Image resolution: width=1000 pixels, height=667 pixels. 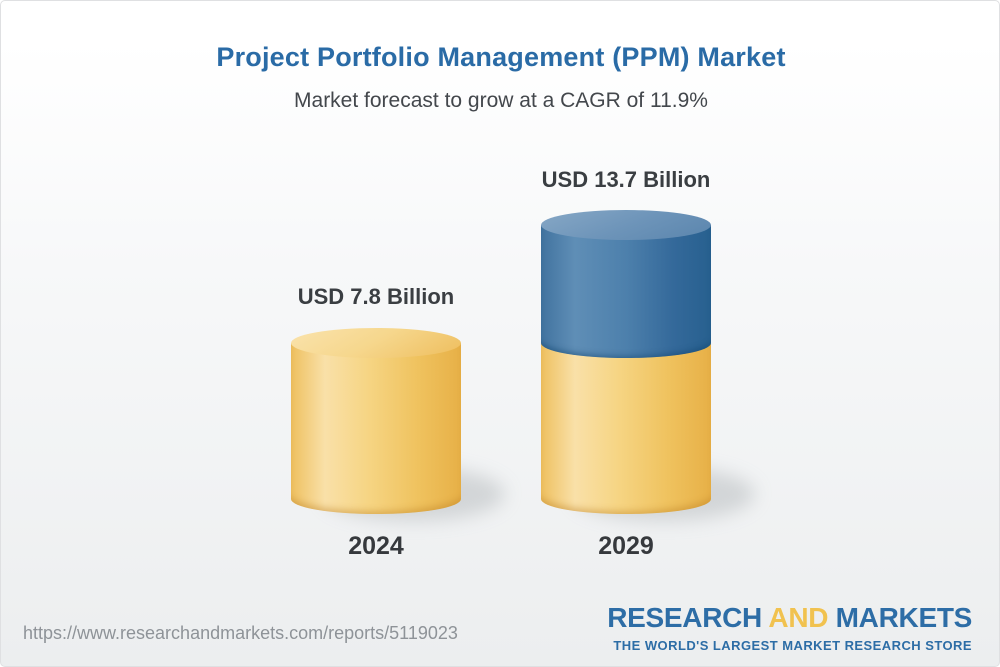 What do you see at coordinates (626, 546) in the screenshot?
I see `axis-label-2029: 2029` at bounding box center [626, 546].